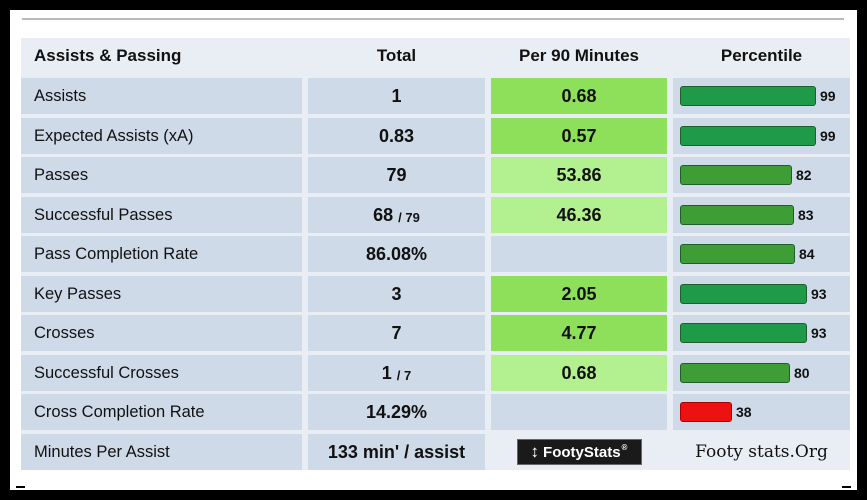 The image size is (867, 500). Describe the element at coordinates (396, 452) in the screenshot. I see `row-total: 133 min' / assist` at that location.